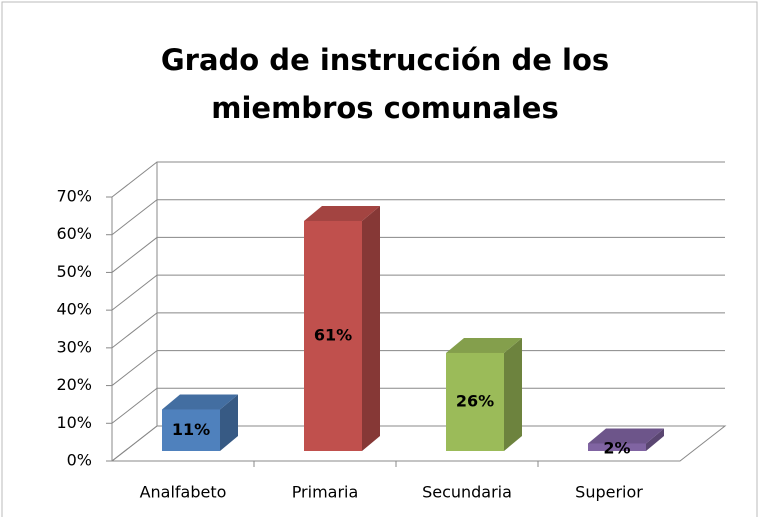  What do you see at coordinates (74, 346) in the screenshot?
I see `y-tick-label: 30%` at bounding box center [74, 346].